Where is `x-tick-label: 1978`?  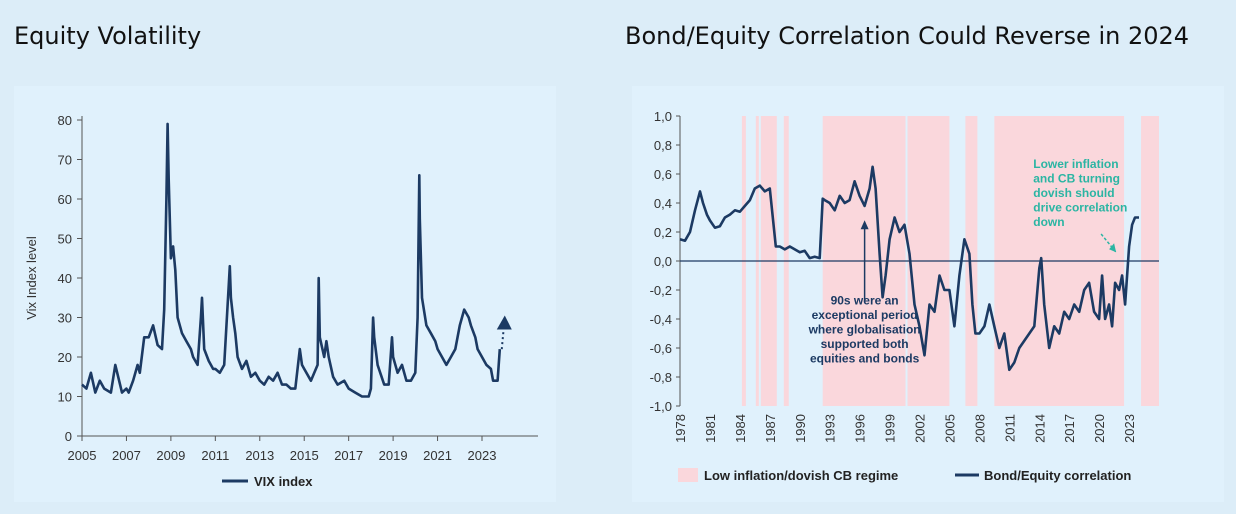 x-tick-label: 1978 is located at coordinates (680, 428).